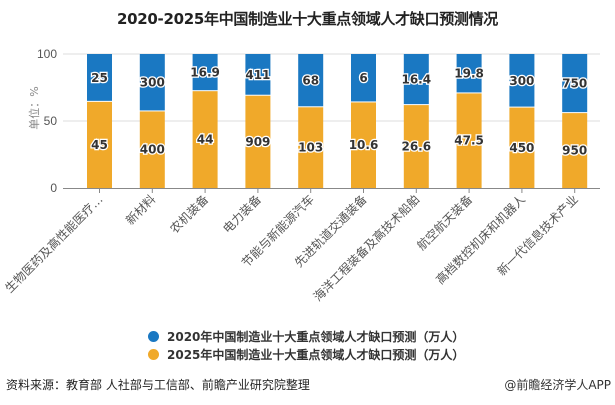  Describe the element at coordinates (47, 54) in the screenshot. I see `y-tick-label: 100` at that location.